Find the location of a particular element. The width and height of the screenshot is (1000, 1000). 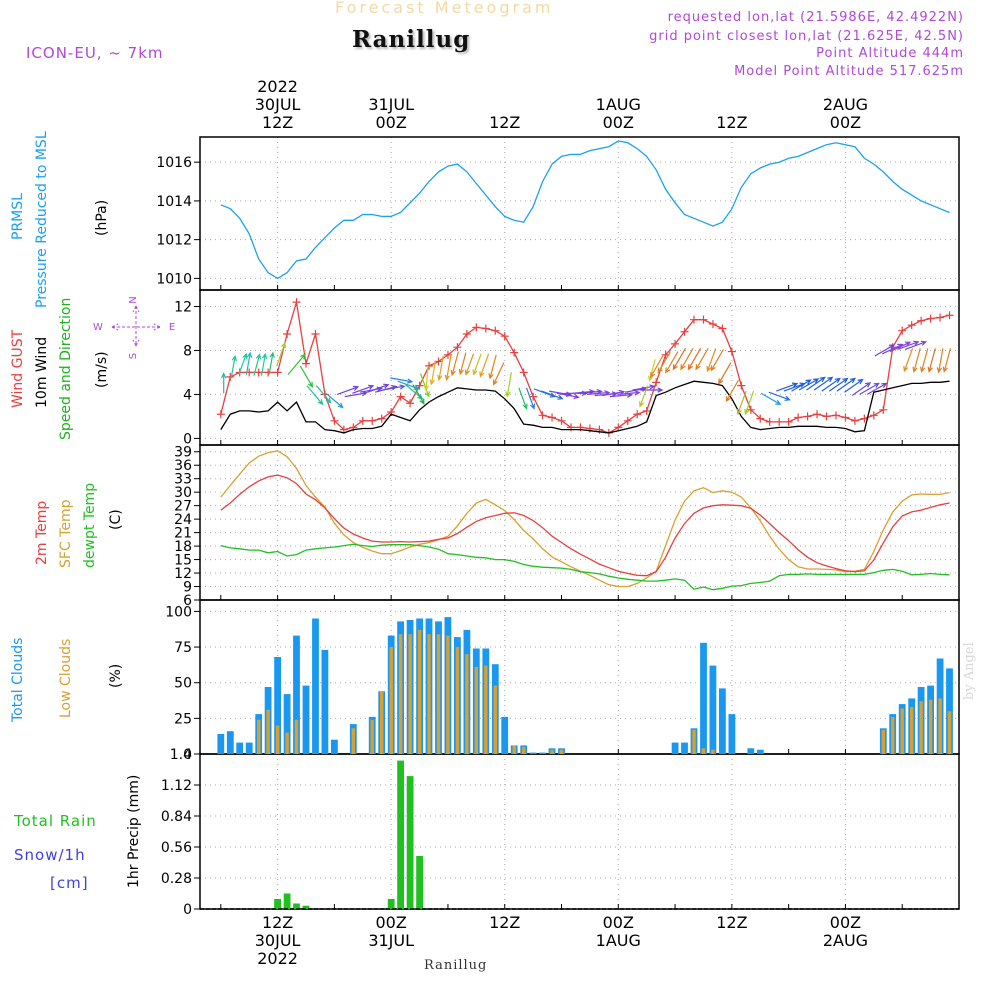

top-time-label: 31JUL is located at coordinates (391, 104).